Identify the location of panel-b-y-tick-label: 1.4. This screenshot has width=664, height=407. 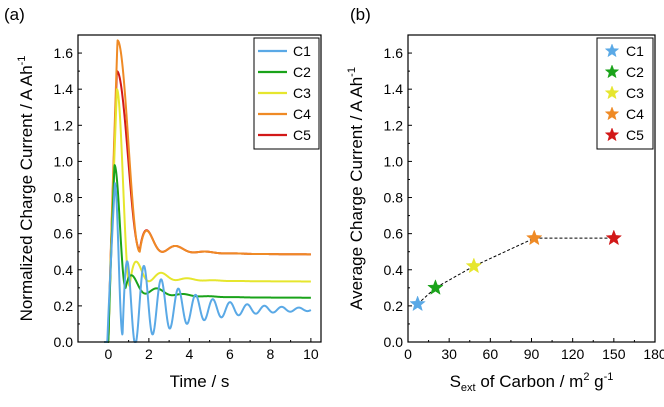
(394, 89).